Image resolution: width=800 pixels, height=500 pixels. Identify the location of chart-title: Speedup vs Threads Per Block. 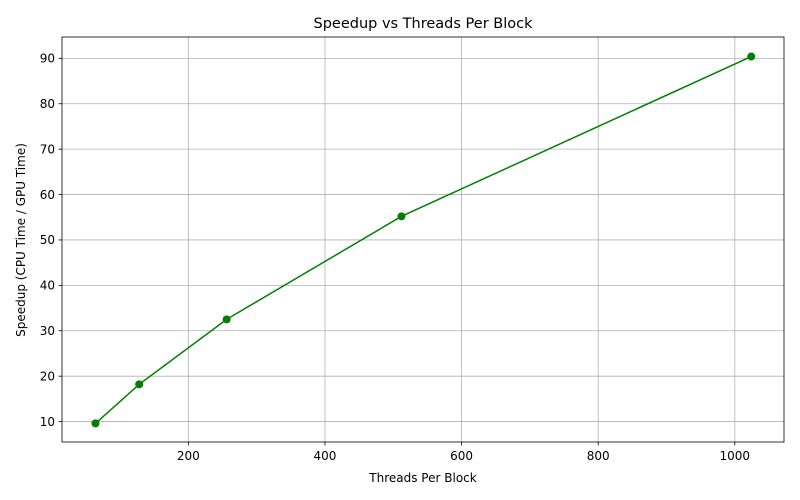
(423, 24).